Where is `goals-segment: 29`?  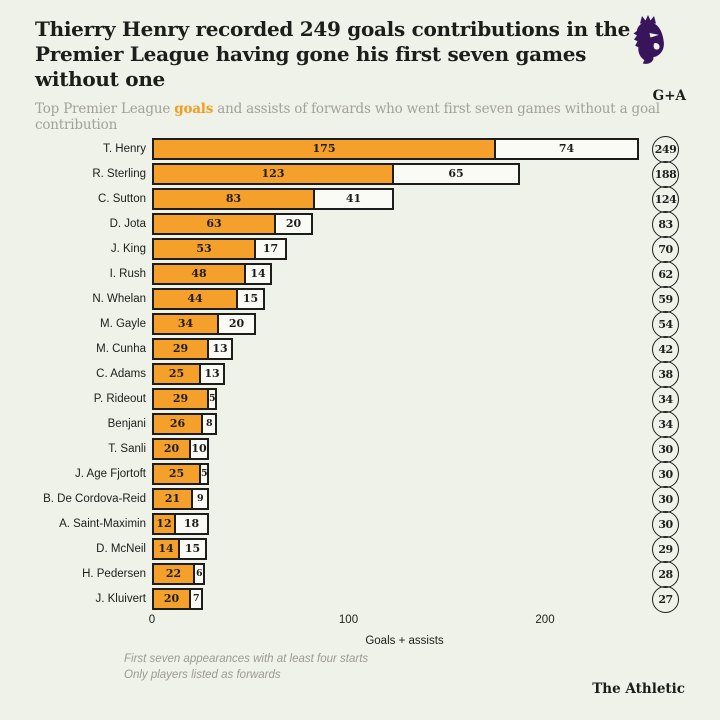
goals-segment: 29 is located at coordinates (180, 349).